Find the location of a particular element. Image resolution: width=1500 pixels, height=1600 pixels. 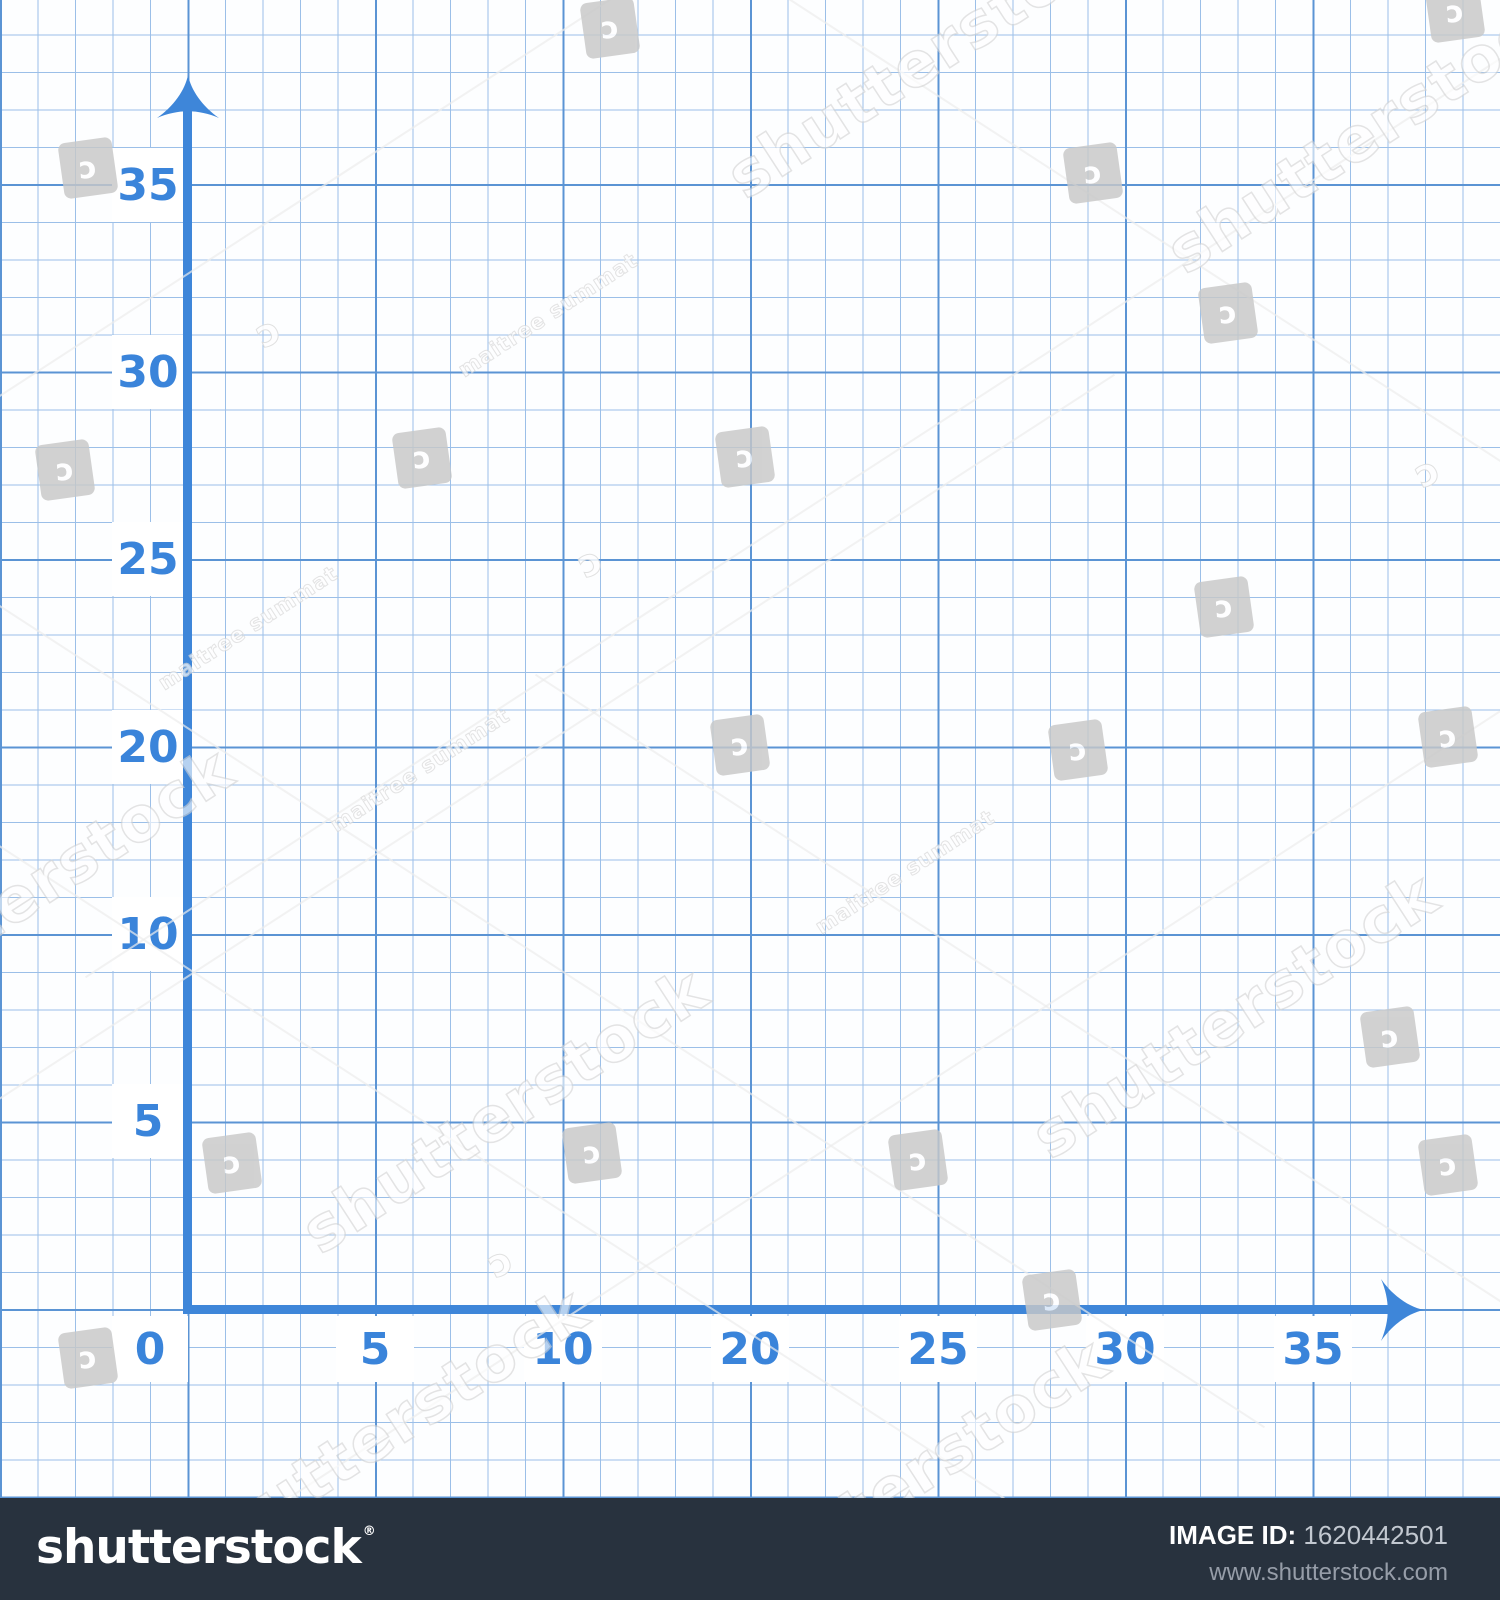

origin-label-0: 0 is located at coordinates (150, 1349).